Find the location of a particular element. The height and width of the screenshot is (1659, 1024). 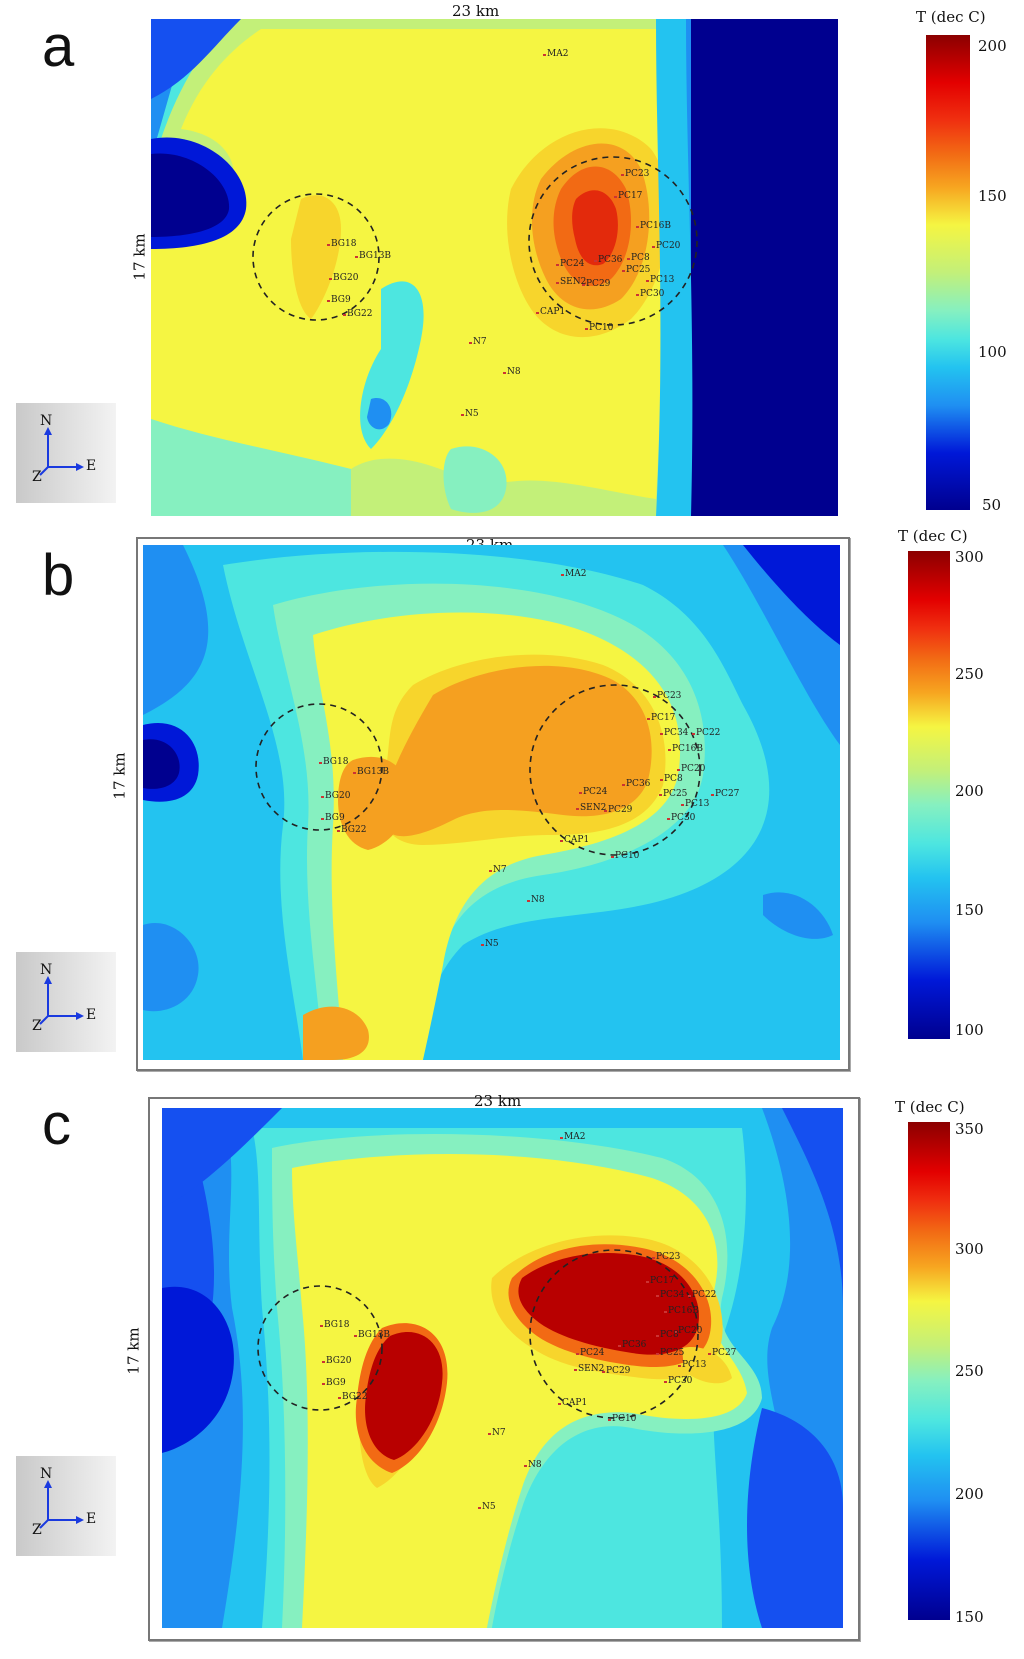

well-label: BG20 is located at coordinates (335, 796).